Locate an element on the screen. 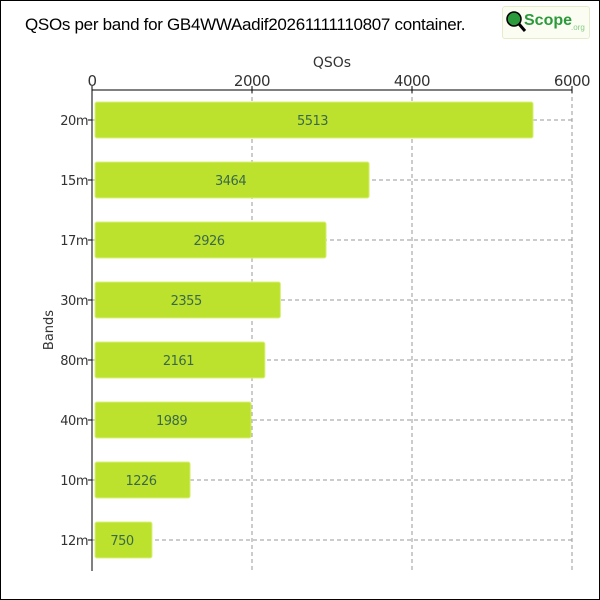 This screenshot has width=600, height=600. bar-value-label: 2355 is located at coordinates (186, 301).